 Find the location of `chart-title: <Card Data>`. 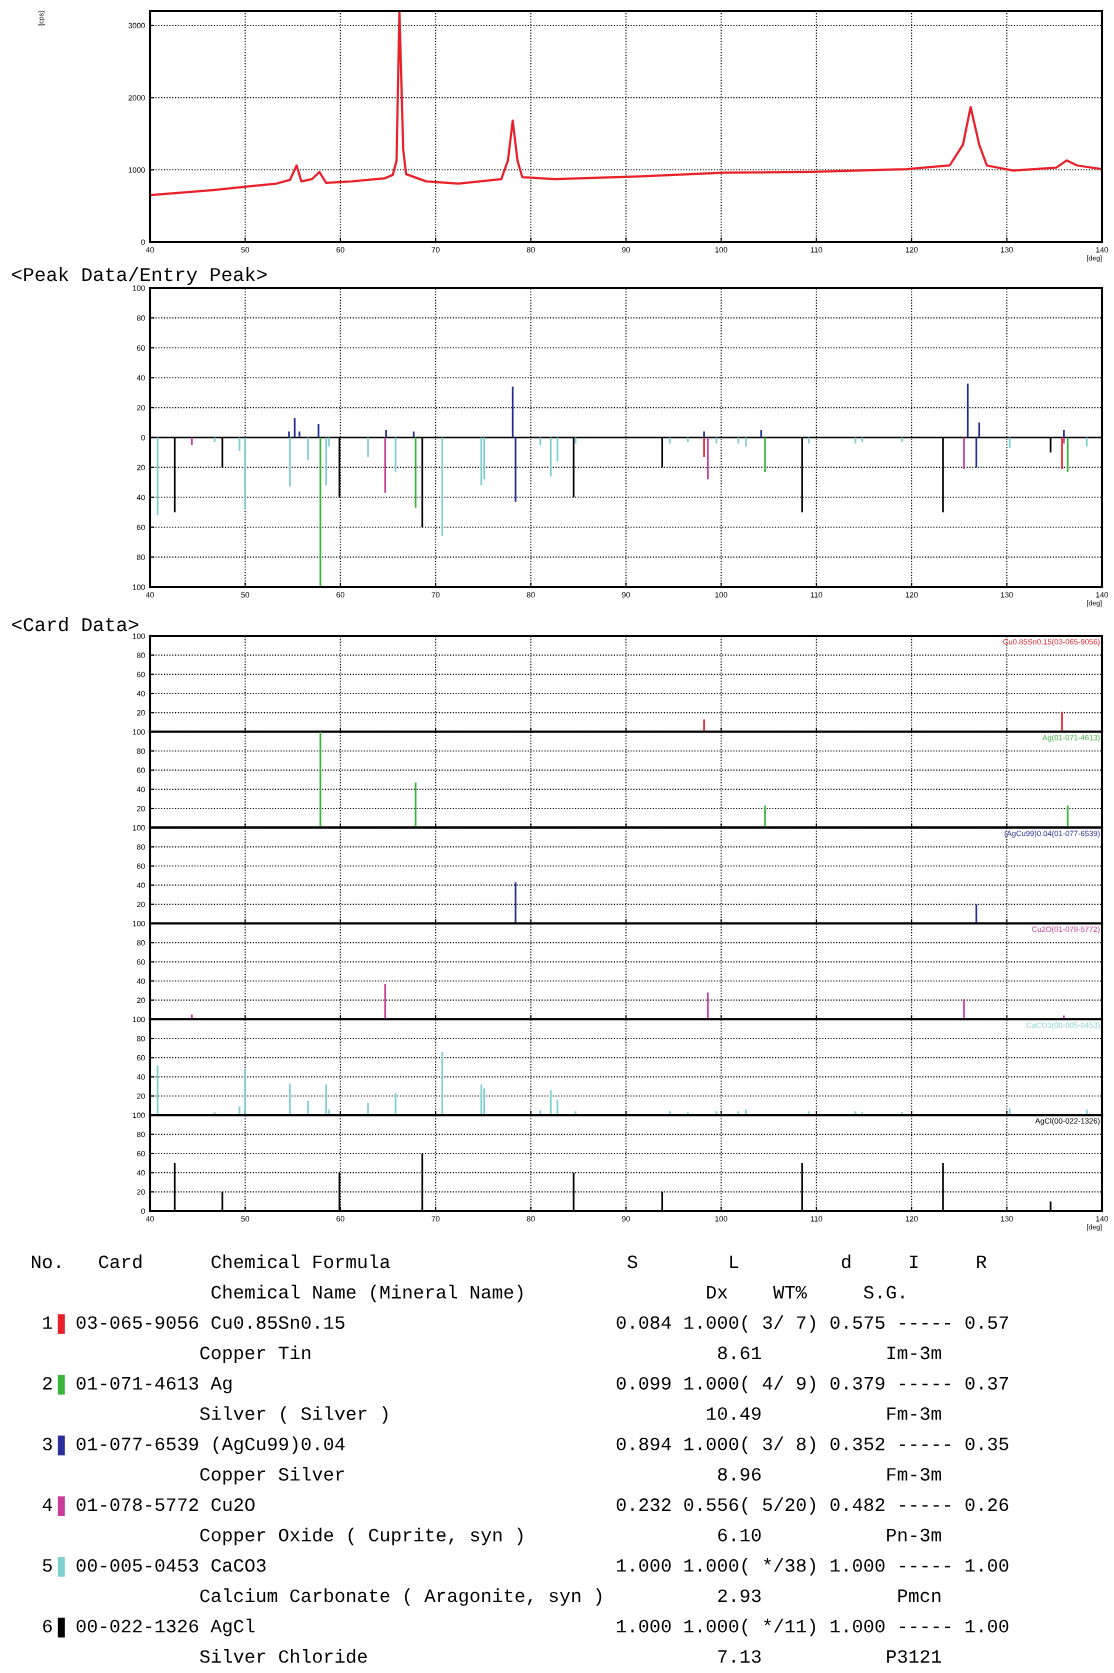

chart-title: <Card Data> is located at coordinates (75, 624).